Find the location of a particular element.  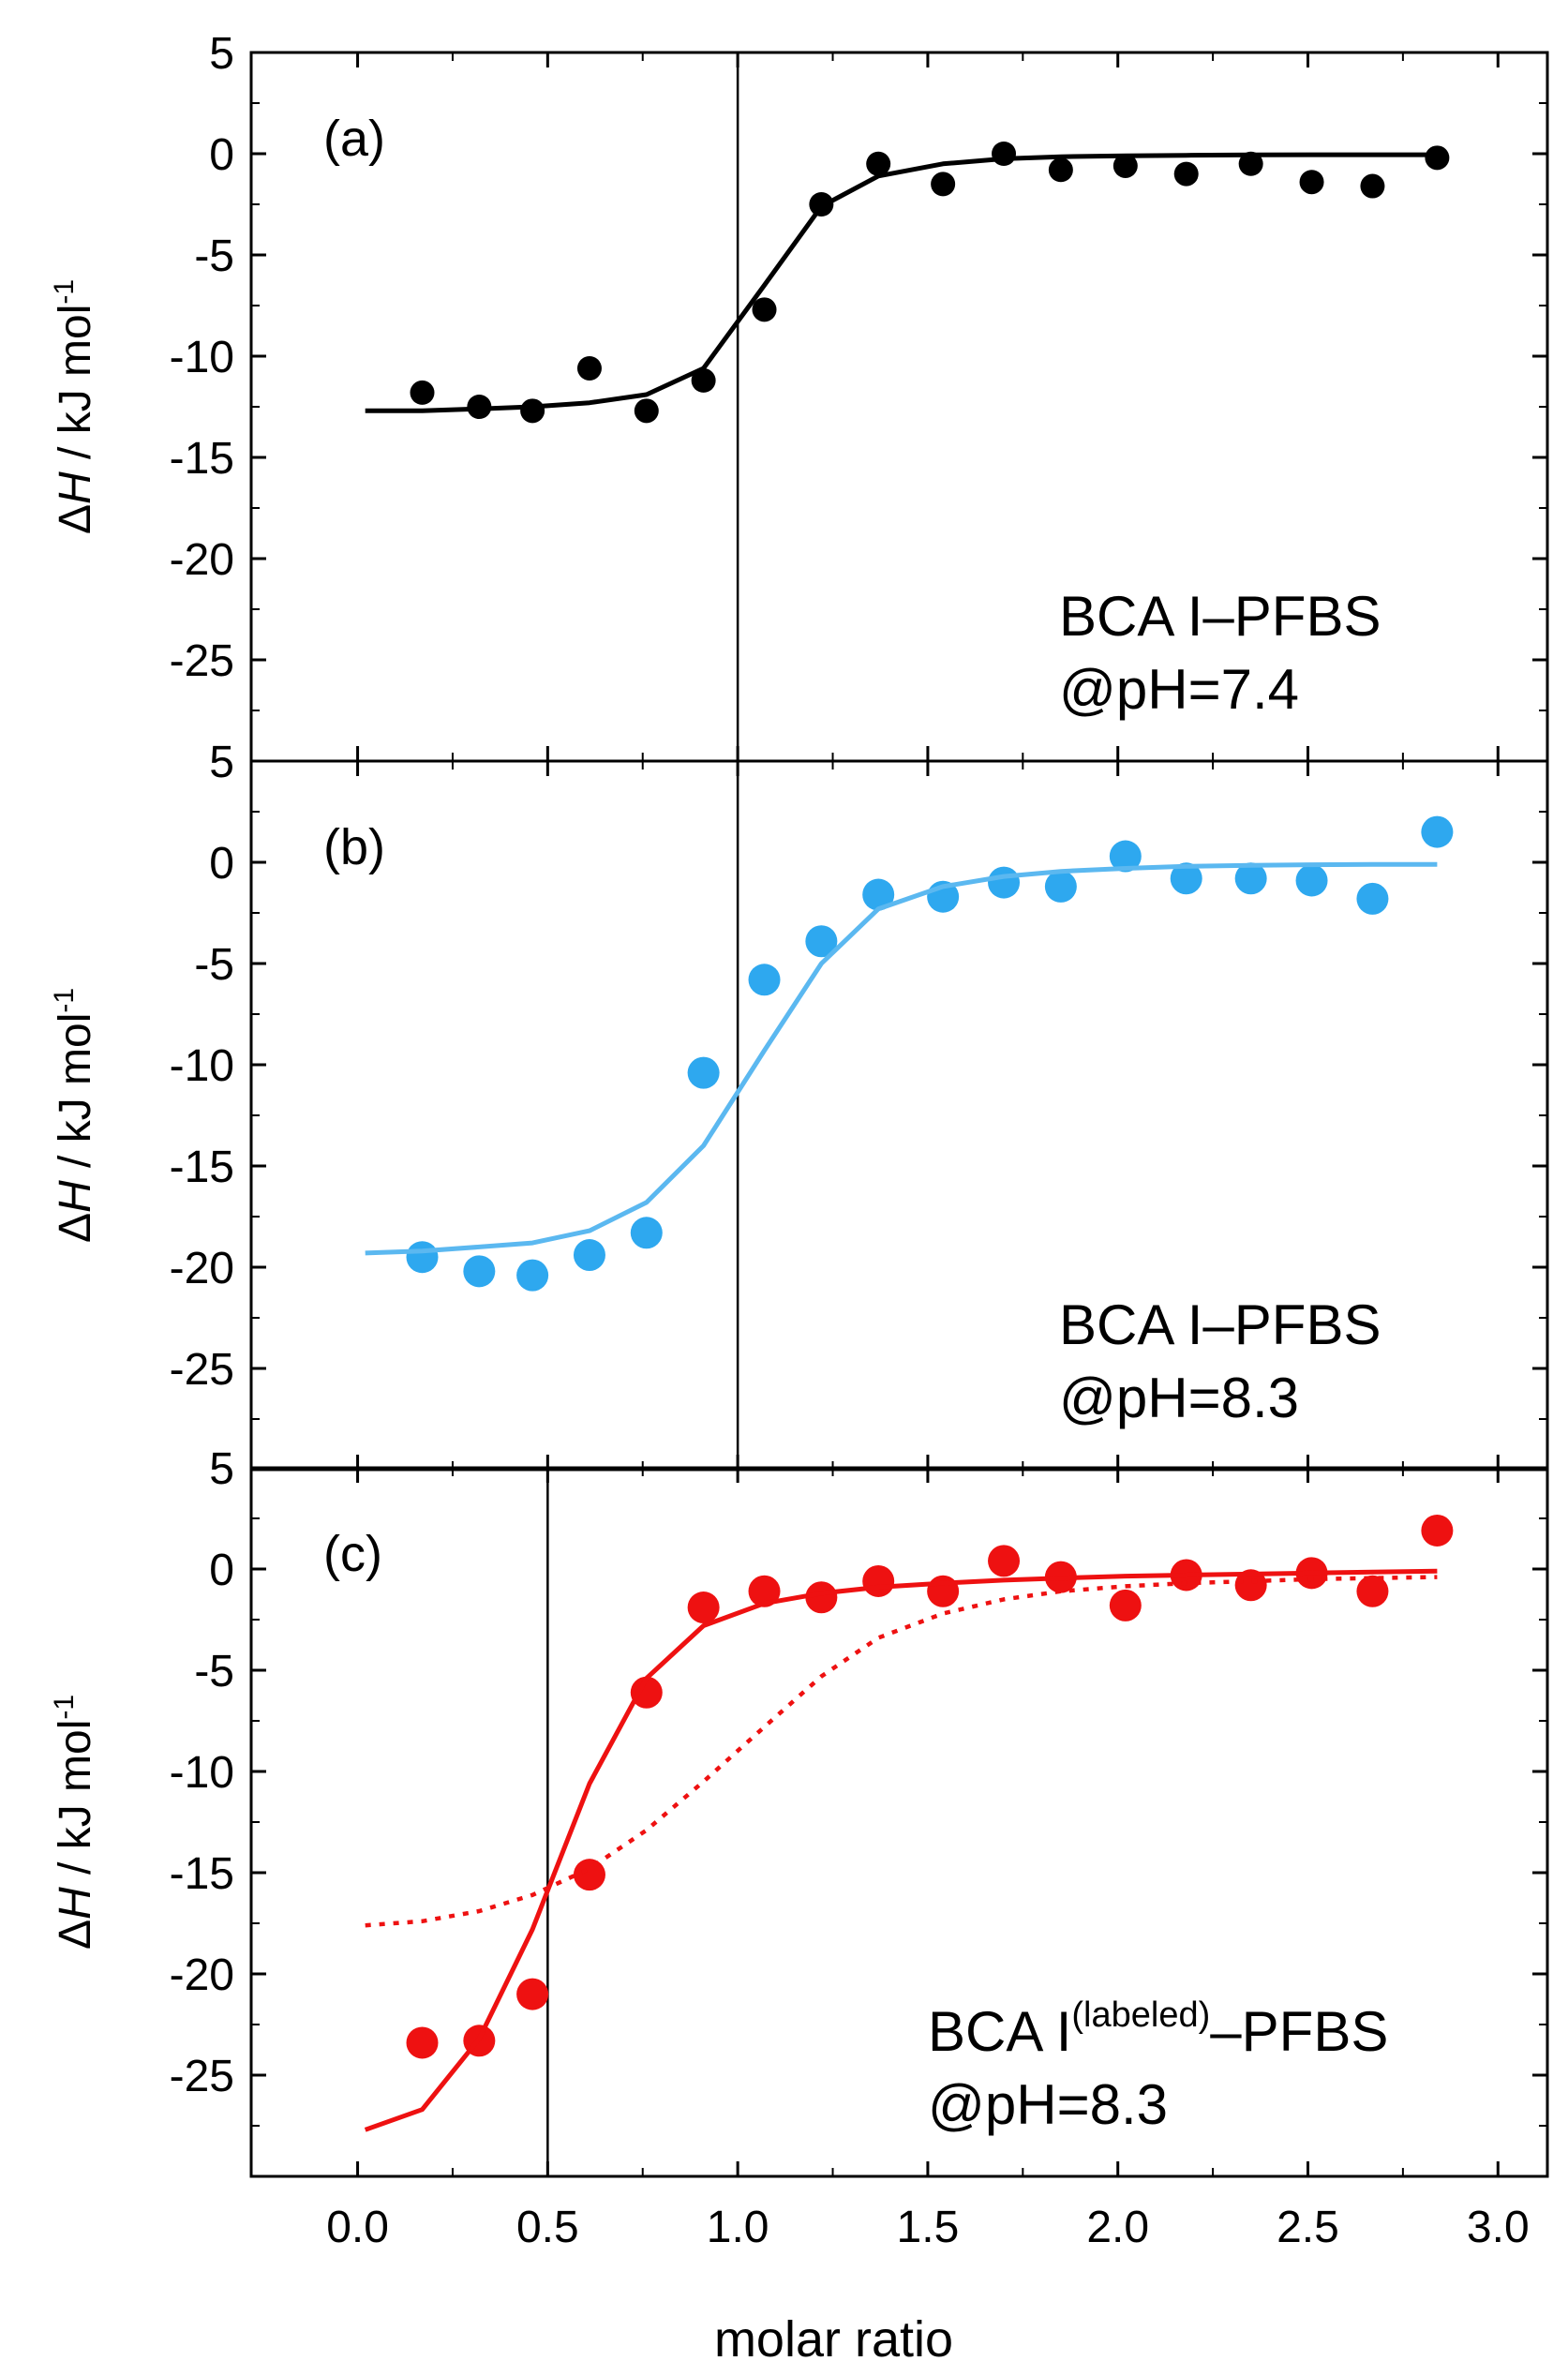

annotation-tail: –PFBS is located at coordinates (1299, 2031).